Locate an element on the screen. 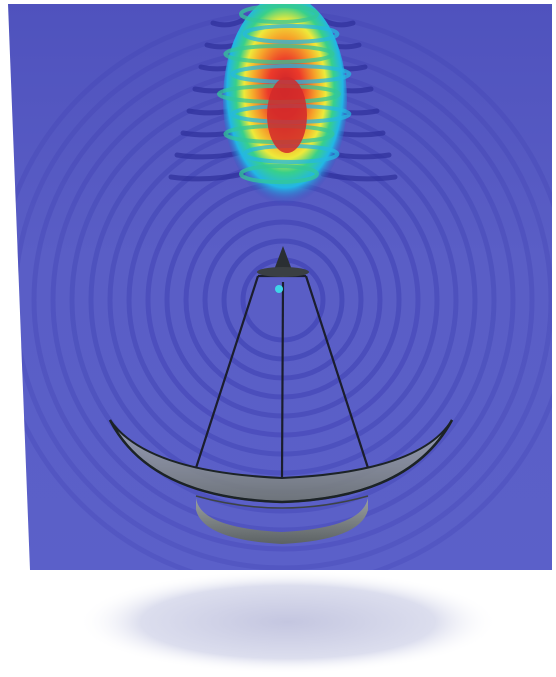 This screenshot has width=556, height=677. beam-peak is located at coordinates (287, 115).